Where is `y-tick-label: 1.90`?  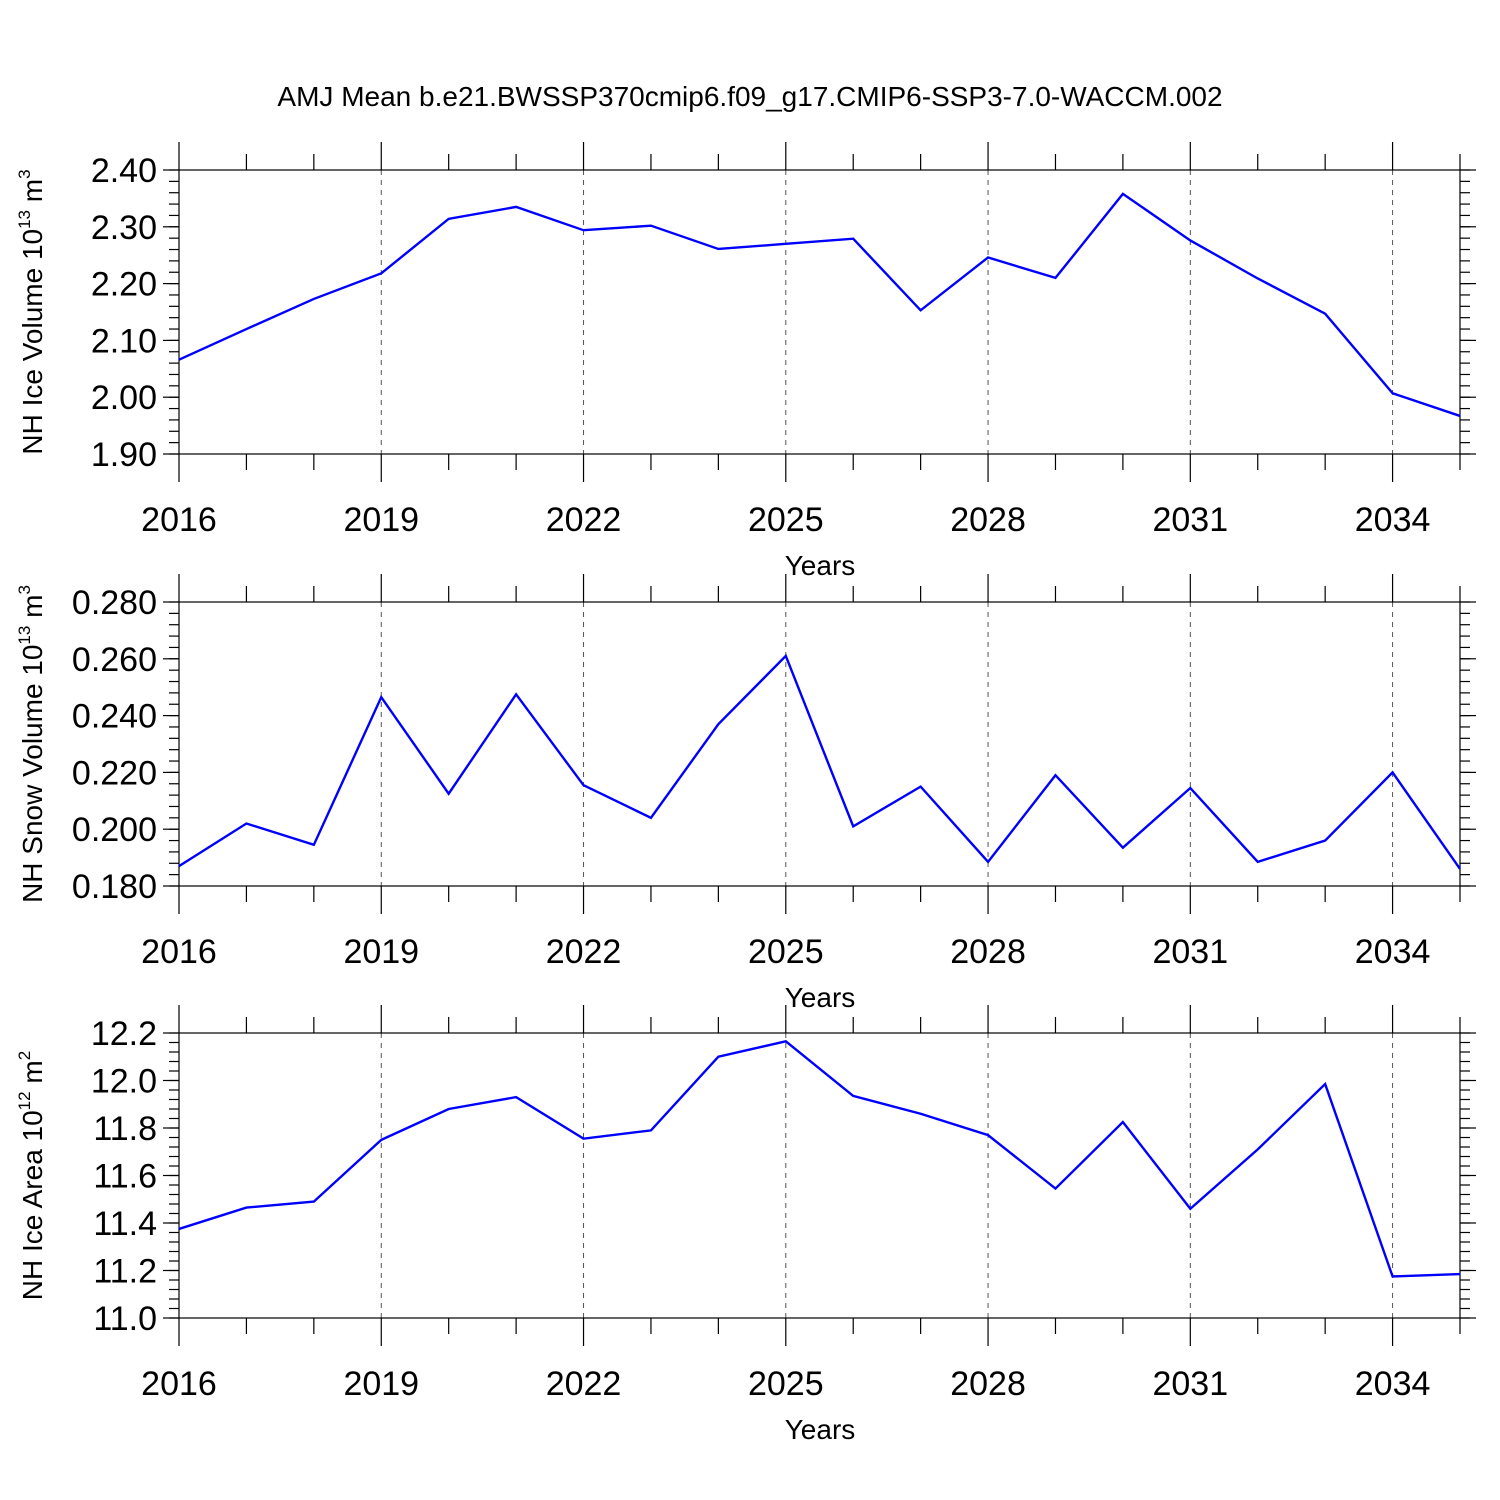
y-tick-label: 1.90 is located at coordinates (124, 455).